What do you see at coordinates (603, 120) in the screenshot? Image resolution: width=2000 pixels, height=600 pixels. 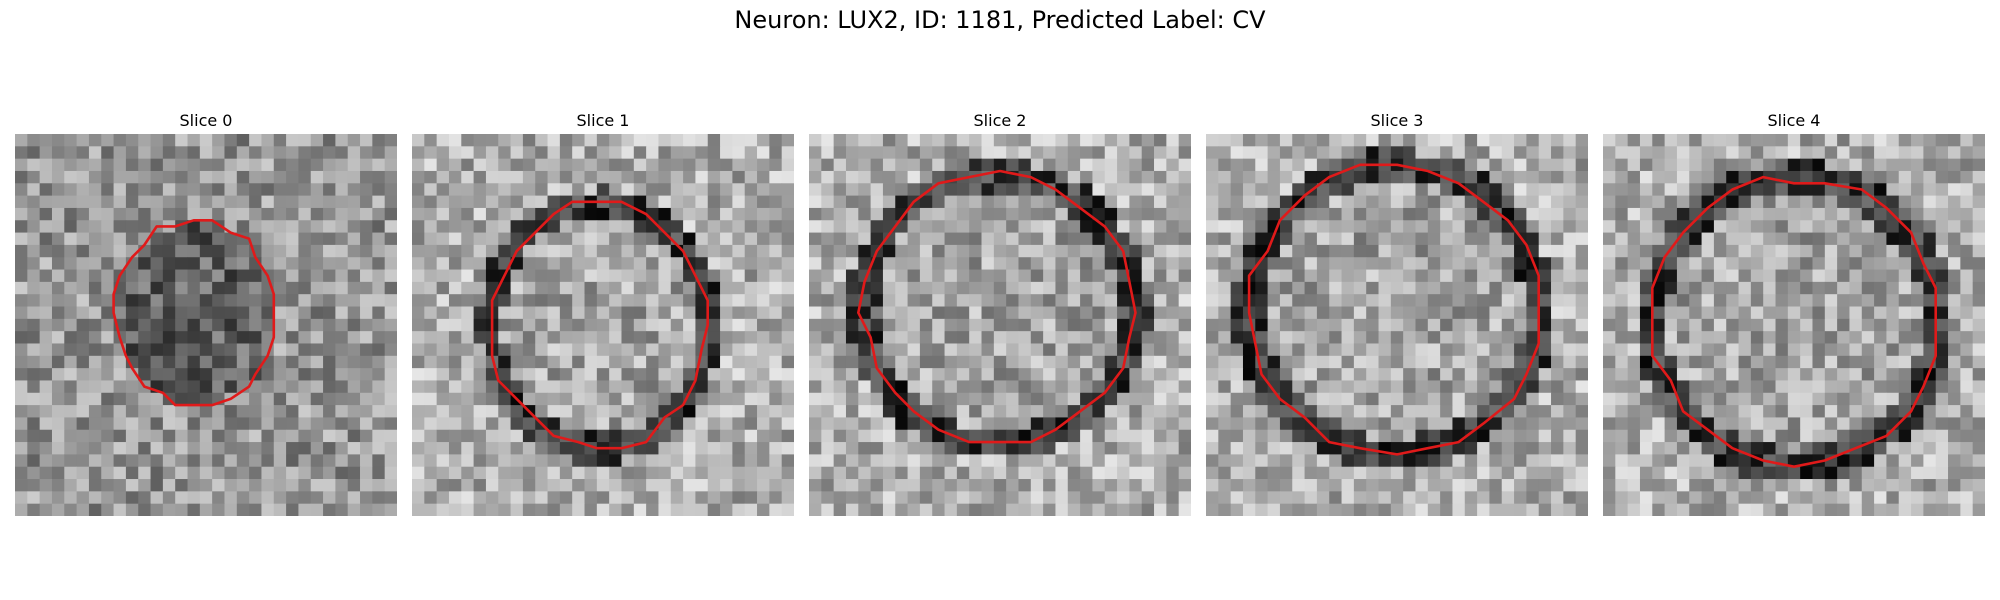 I see `slice-title-1: Slice 1` at bounding box center [603, 120].